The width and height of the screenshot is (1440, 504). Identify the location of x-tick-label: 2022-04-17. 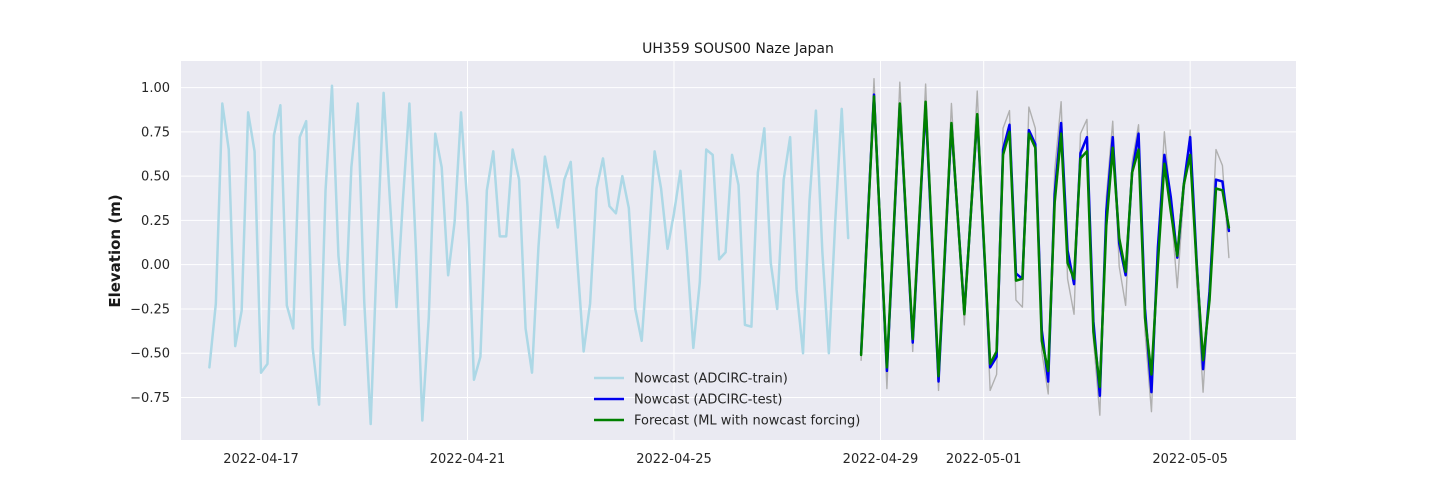
(261, 459).